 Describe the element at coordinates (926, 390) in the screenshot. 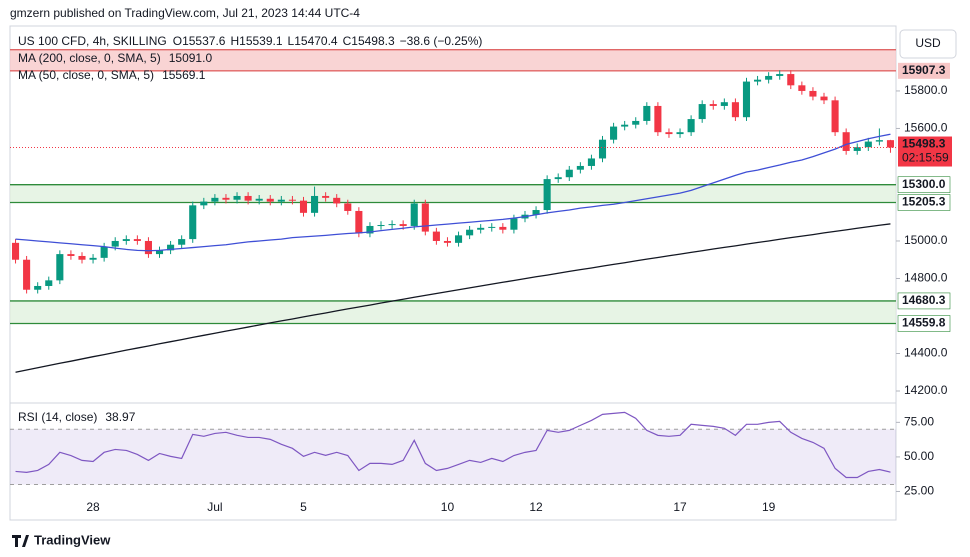

I see `y-tick-label: 14200.0` at that location.